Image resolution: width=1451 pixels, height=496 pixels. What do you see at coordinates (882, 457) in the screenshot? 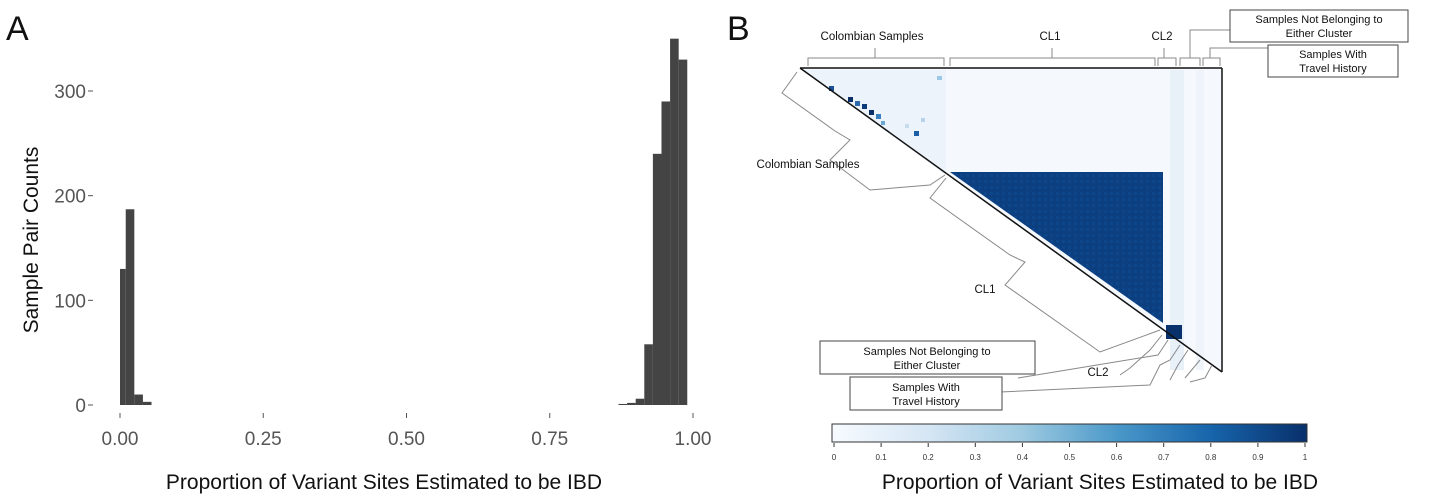
I see `colorbar-tick-label: 0.1` at bounding box center [882, 457].